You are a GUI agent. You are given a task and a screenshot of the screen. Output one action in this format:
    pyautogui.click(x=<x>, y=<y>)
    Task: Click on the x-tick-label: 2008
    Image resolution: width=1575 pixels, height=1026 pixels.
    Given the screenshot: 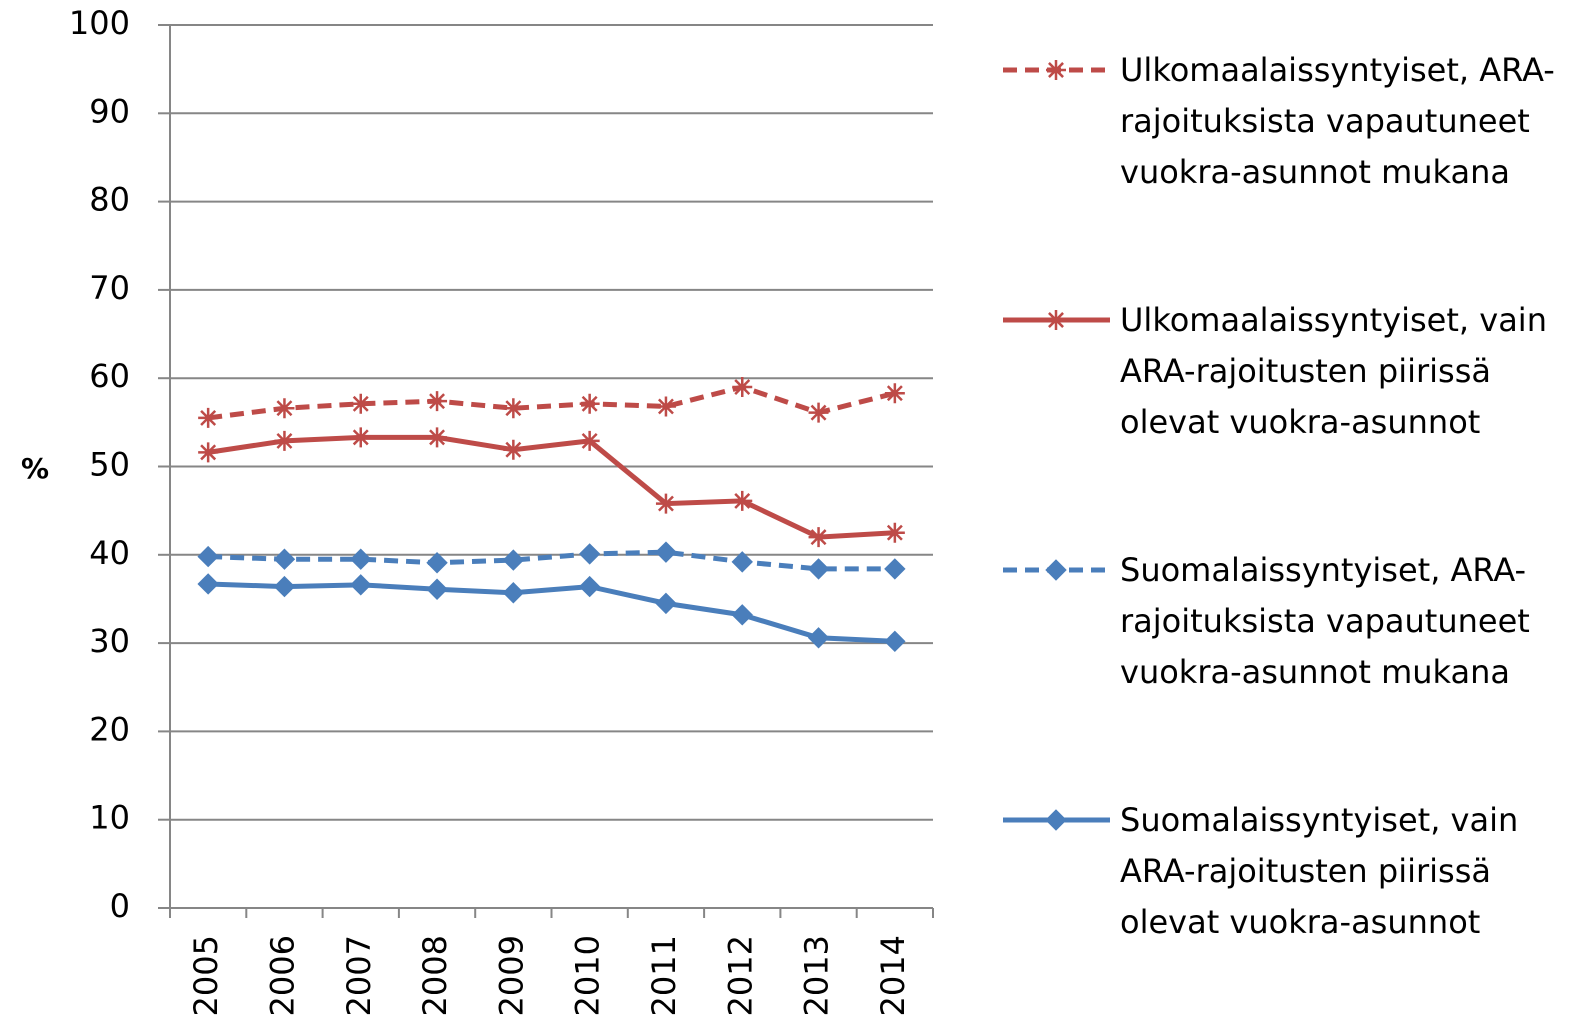 What is the action you would take?
    pyautogui.click(x=435, y=975)
    